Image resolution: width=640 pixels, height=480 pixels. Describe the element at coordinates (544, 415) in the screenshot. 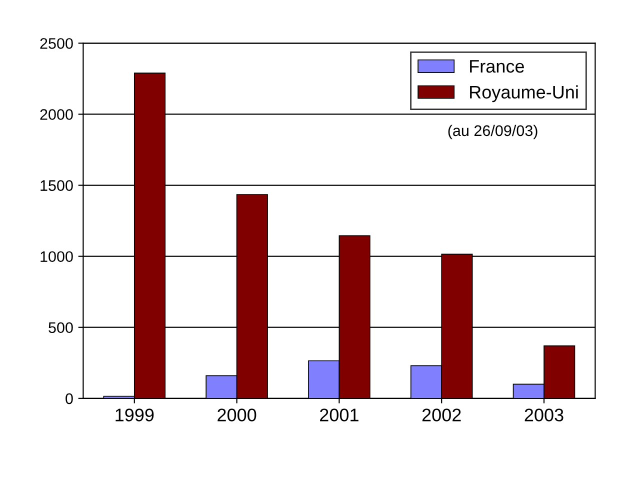

I see `x-tick-label: 2003` at that location.